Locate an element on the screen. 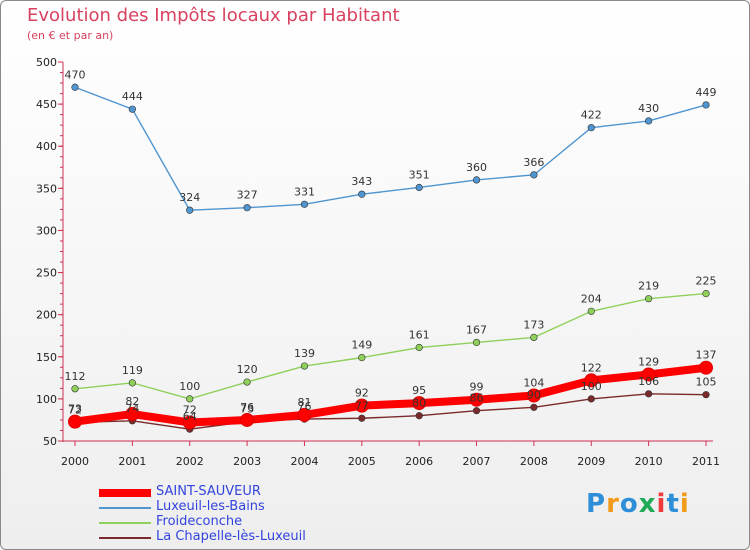 The image size is (750, 550). proxiti-logo: Proxiti is located at coordinates (638, 504).